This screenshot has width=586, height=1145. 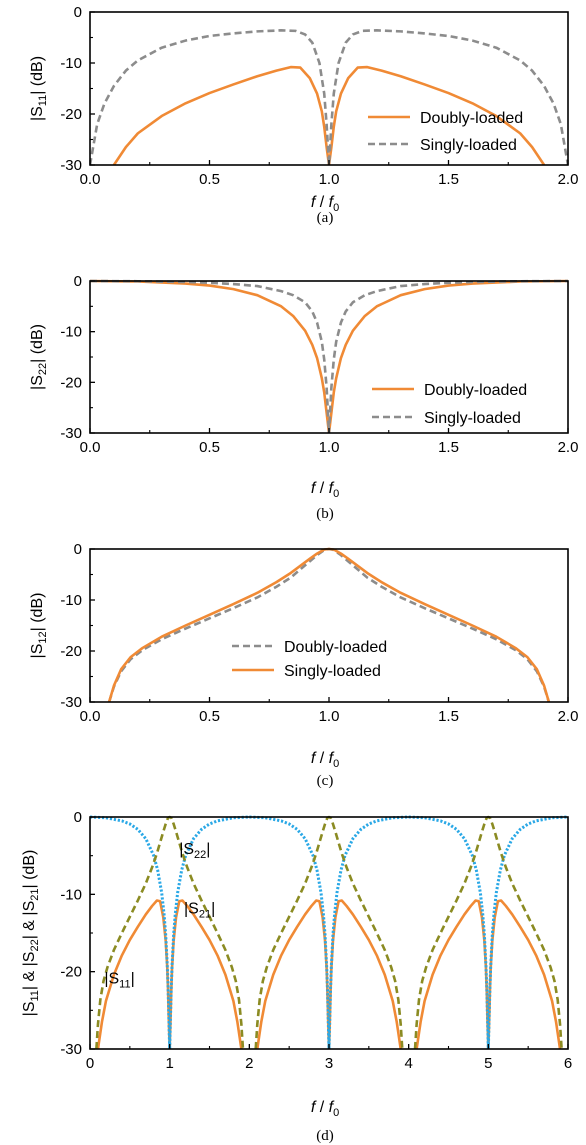 What do you see at coordinates (169, 1063) in the screenshot?
I see `x-tick-label: 1` at bounding box center [169, 1063].